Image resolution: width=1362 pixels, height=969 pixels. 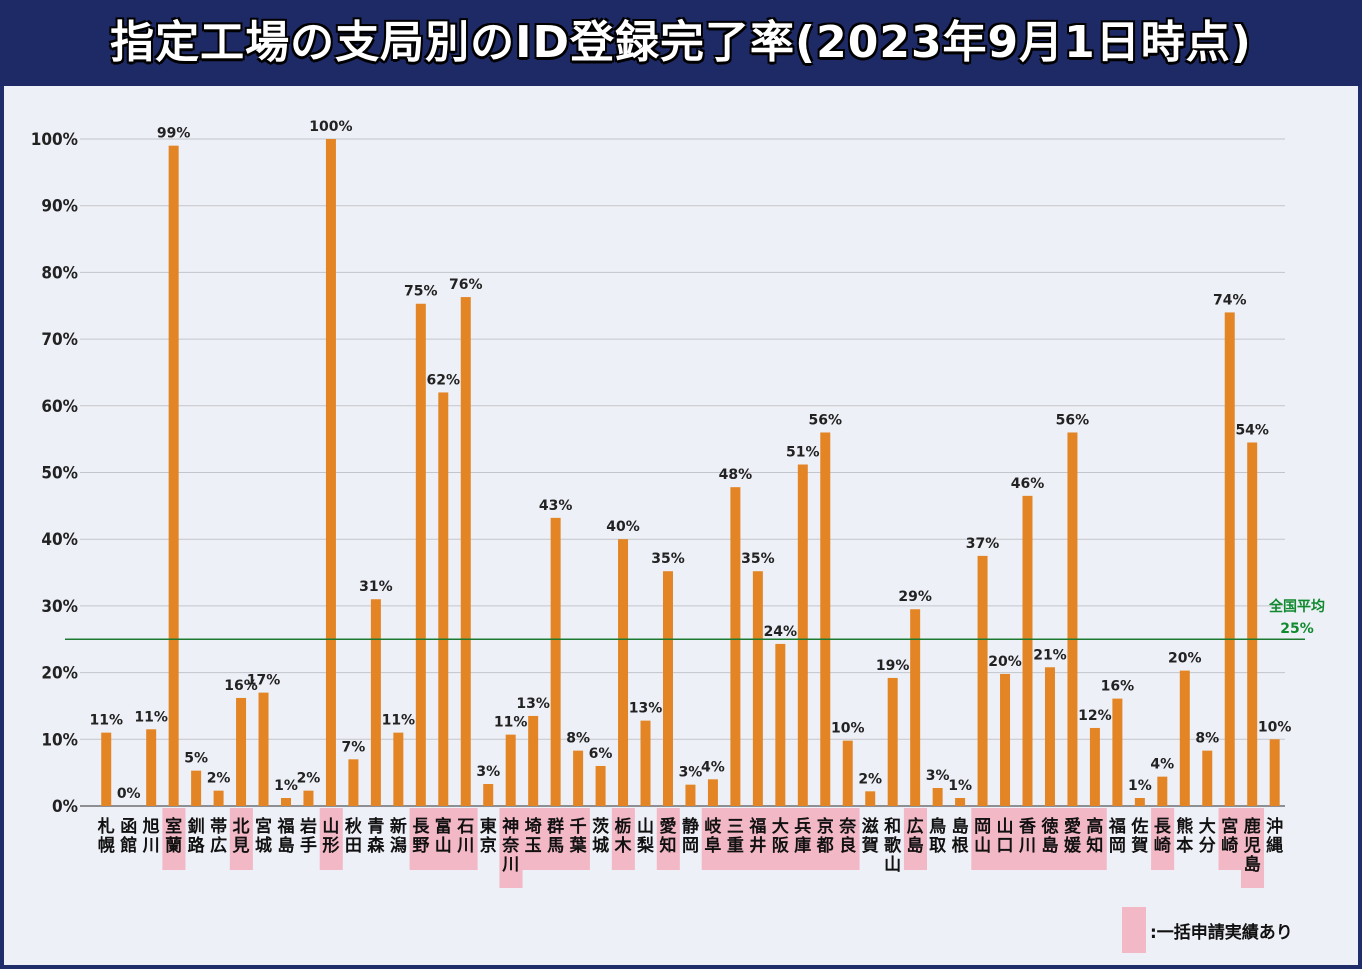 I want to click on national-average-label: 全国平均, so click(x=1296, y=606).